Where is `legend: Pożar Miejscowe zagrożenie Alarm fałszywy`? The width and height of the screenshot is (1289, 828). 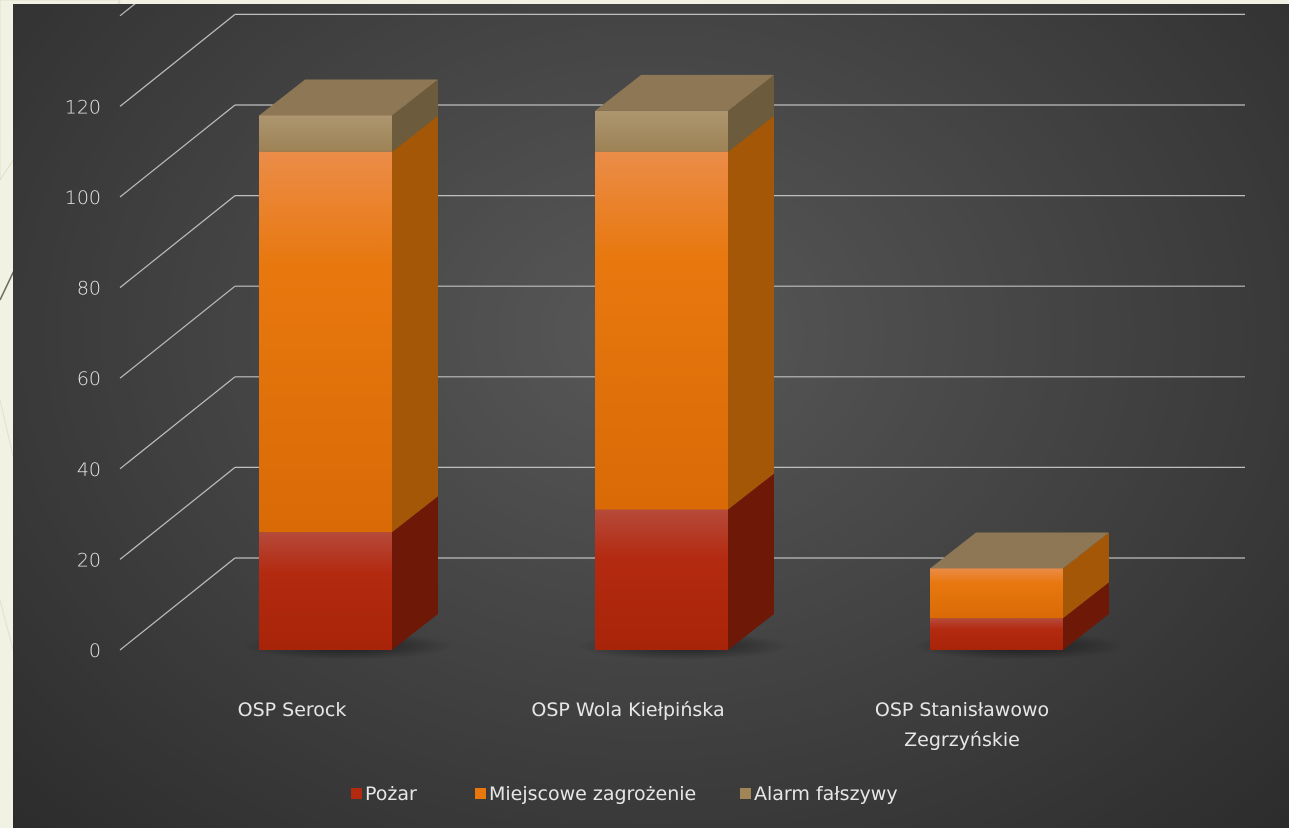 legend: Pożar Miejscowe zagrożenie Alarm fałszywy is located at coordinates (624, 794).